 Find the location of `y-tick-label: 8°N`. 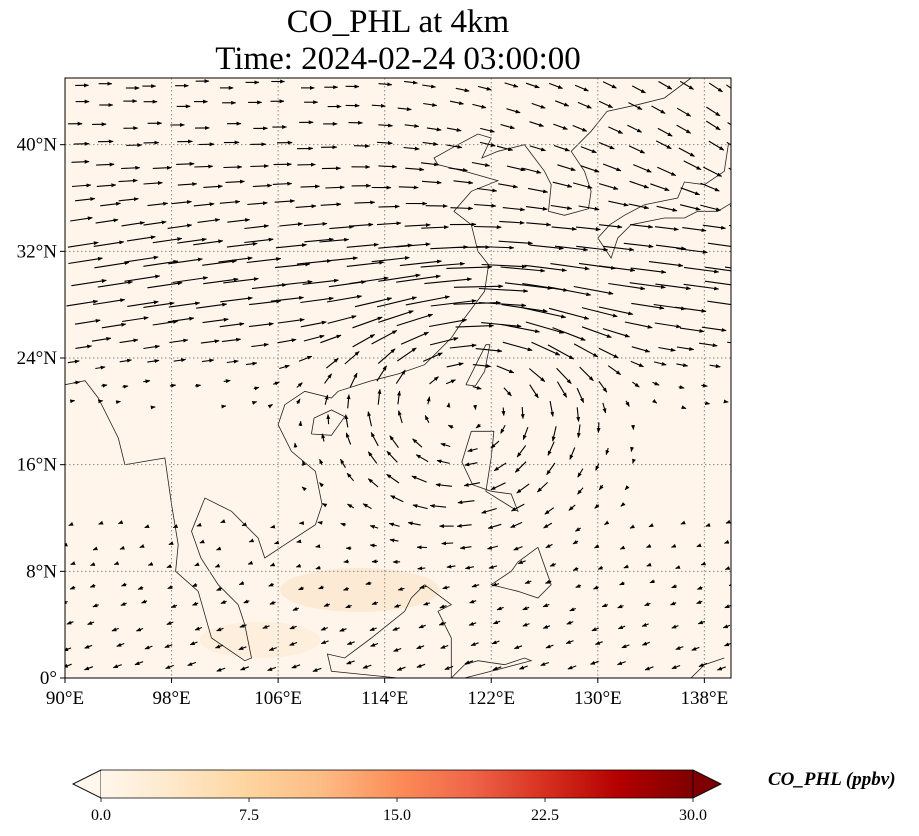

y-tick-label: 8°N is located at coordinates (41, 571).